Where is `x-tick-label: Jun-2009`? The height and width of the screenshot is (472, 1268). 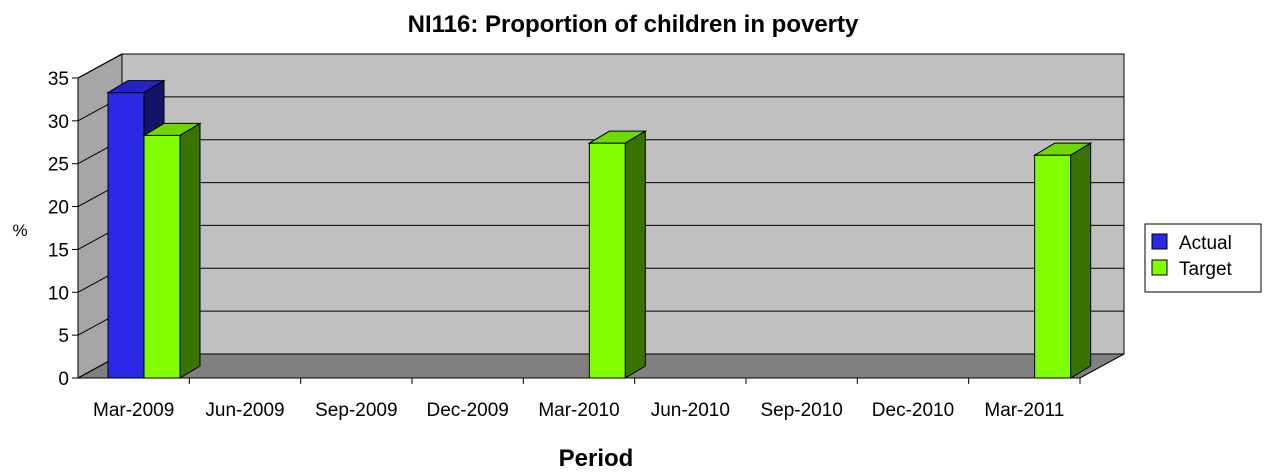 x-tick-label: Jun-2009 is located at coordinates (244, 410).